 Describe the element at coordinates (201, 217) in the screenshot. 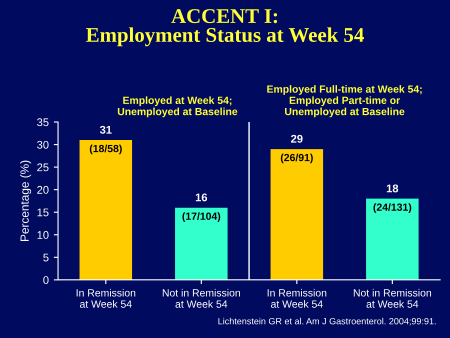

I see `annotation: (17/104)` at that location.